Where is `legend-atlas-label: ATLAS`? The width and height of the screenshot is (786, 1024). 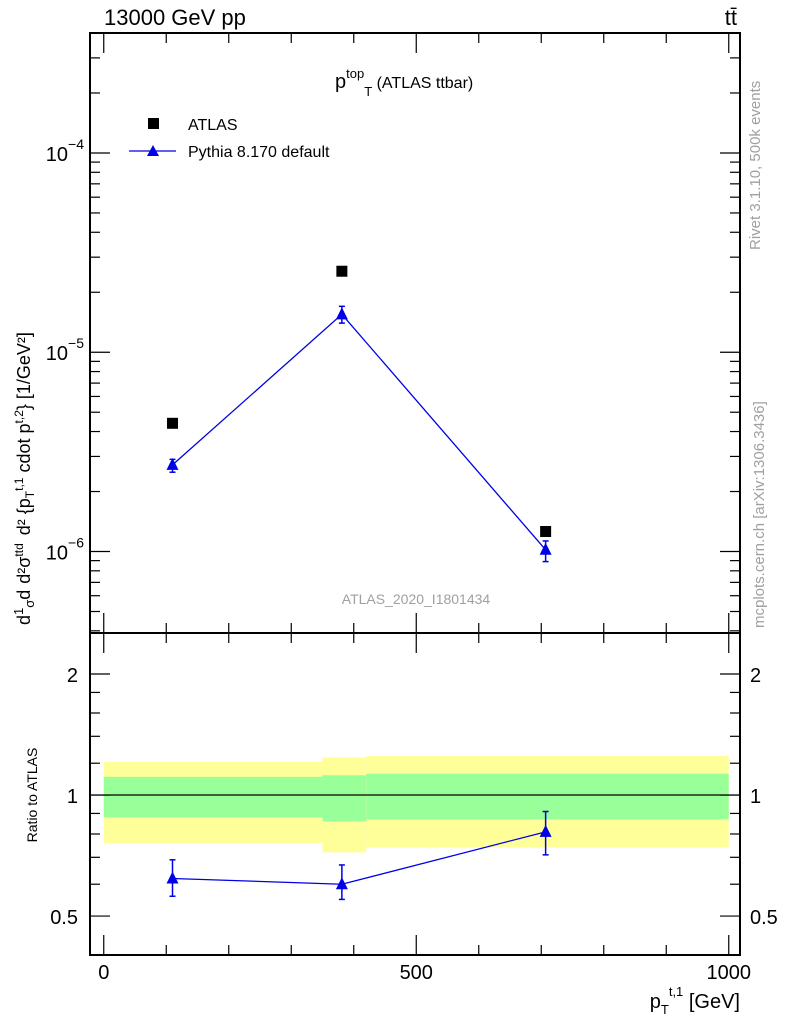 legend-atlas-label: ATLAS is located at coordinates (213, 125).